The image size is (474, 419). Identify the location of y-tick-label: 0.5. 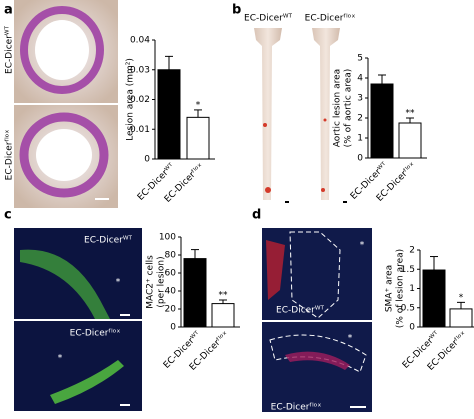
(408, 308).